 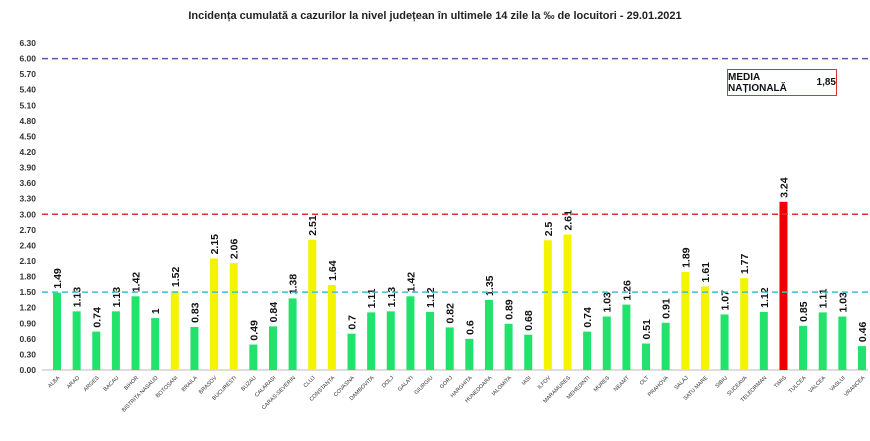 I want to click on data-label: 1.89, so click(x=686, y=257).